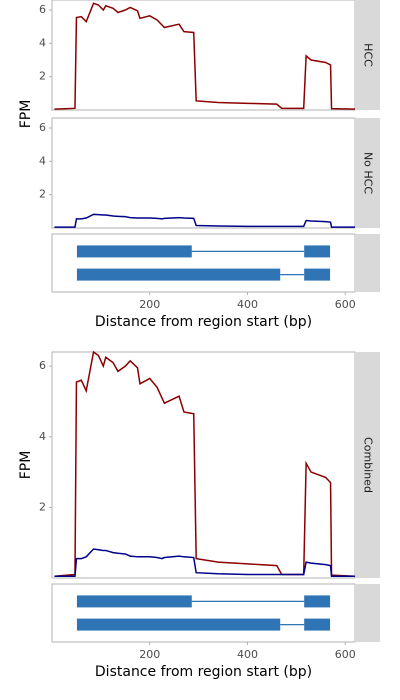  I want to click on strip-label: HCC, so click(368, 55).